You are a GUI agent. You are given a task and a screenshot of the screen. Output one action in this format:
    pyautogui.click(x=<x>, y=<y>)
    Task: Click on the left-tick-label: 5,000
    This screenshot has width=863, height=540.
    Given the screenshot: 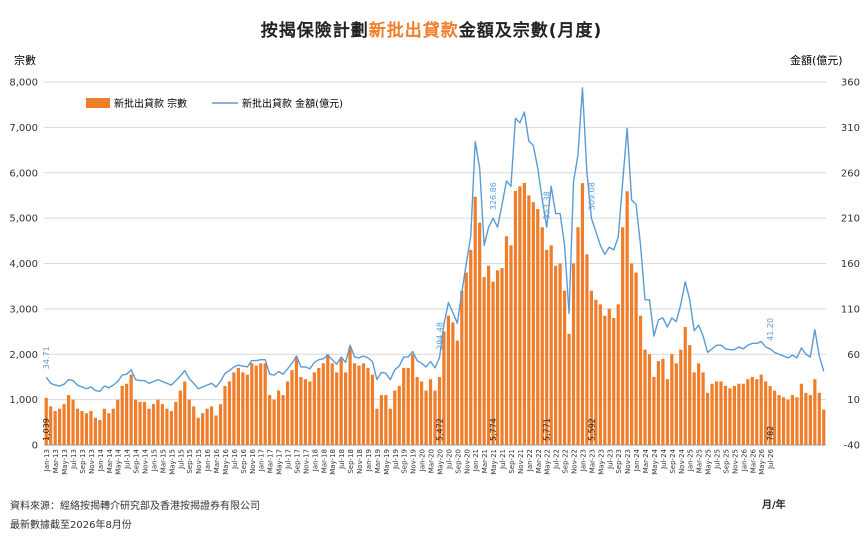 What is the action you would take?
    pyautogui.click(x=23, y=219)
    